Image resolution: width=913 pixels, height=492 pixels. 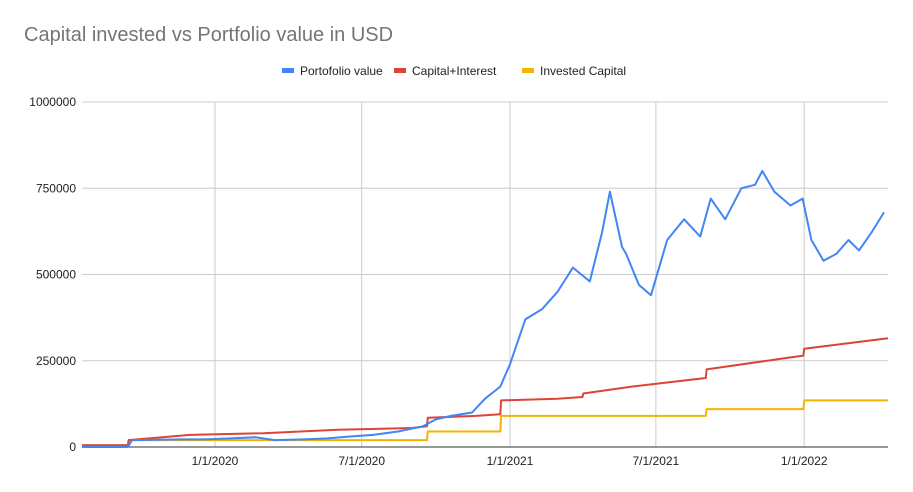 I want to click on legend-swatch-portofolio-value, so click(x=288, y=70).